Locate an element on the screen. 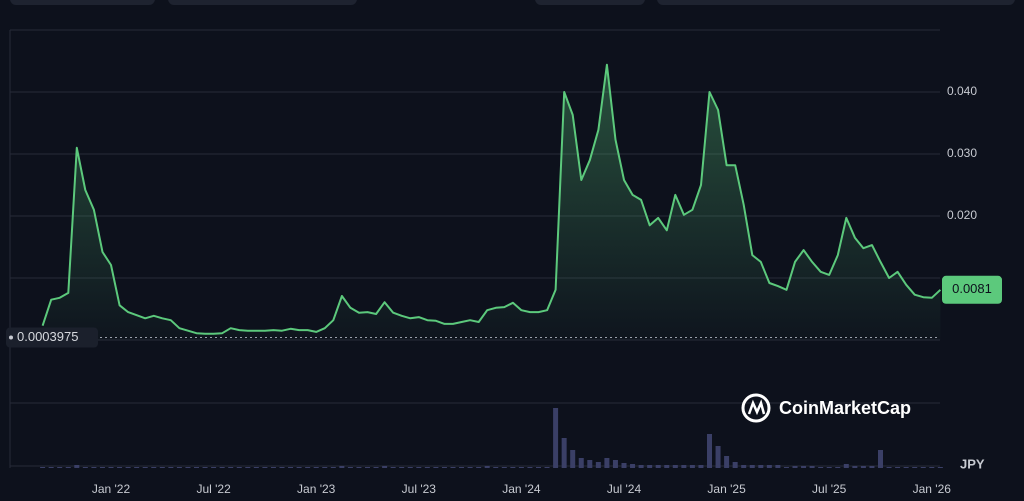 The height and width of the screenshot is (501, 1024). x-tick-label: Jul '23 is located at coordinates (419, 489).